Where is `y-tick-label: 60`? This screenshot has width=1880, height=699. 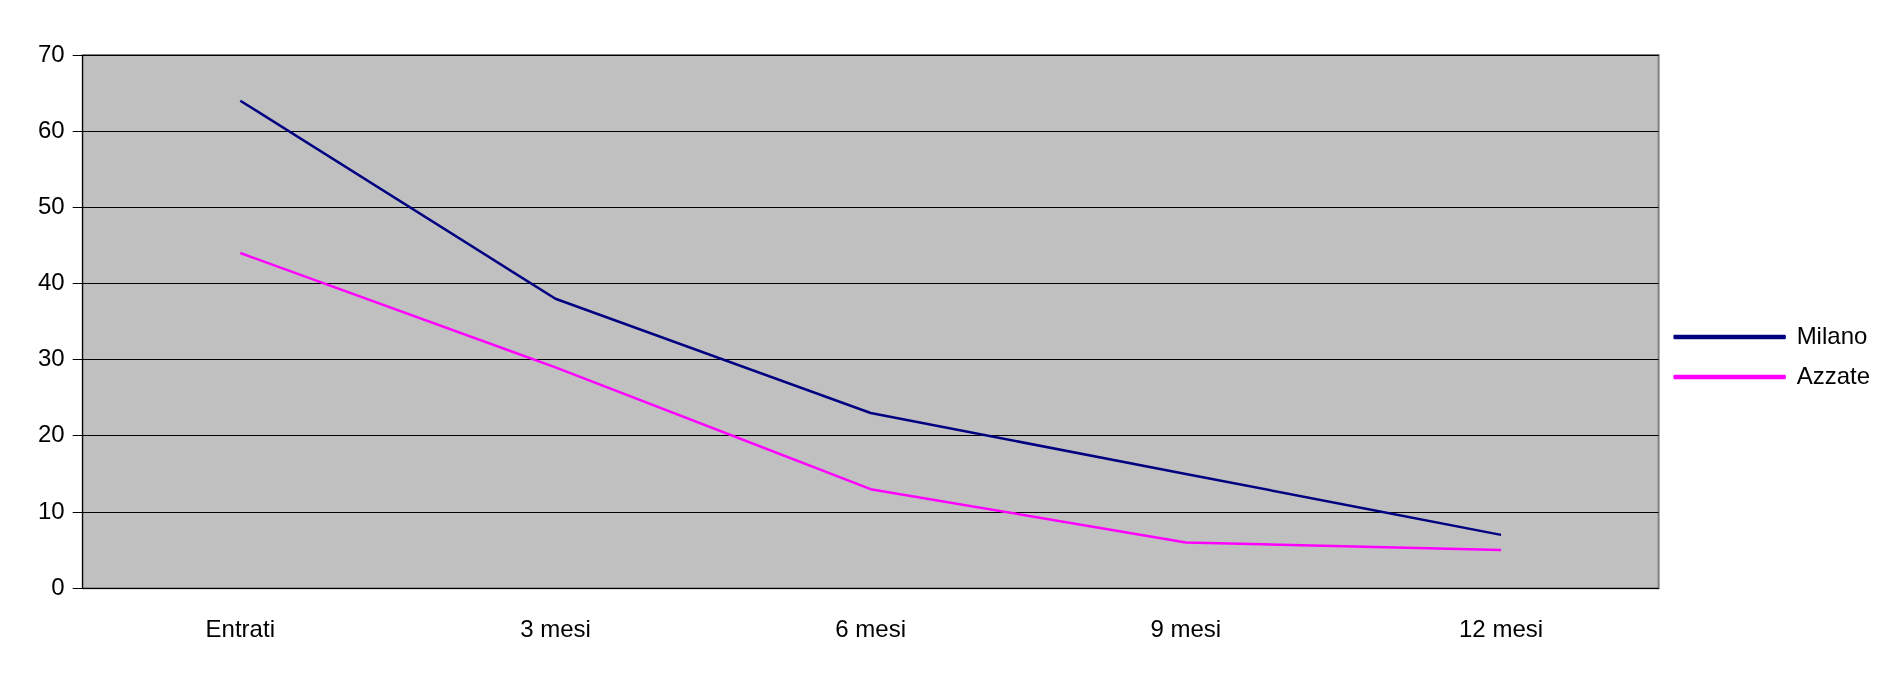 y-tick-label: 60 is located at coordinates (51, 129).